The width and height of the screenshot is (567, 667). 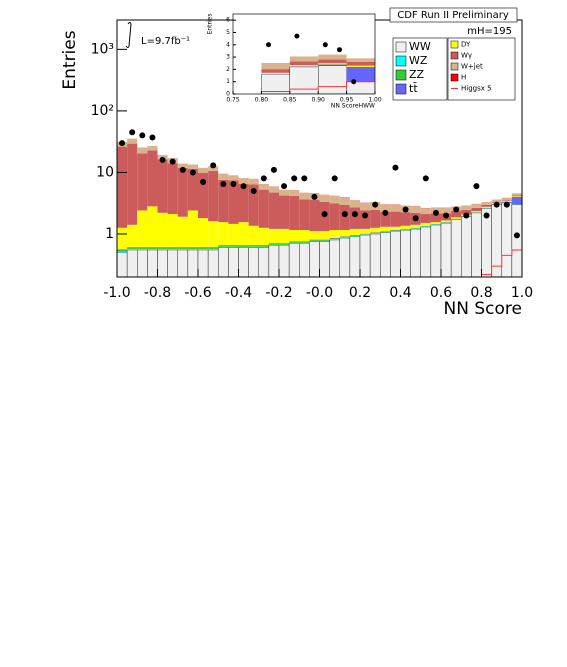 I want to click on legend-label: WW, so click(x=420, y=46).